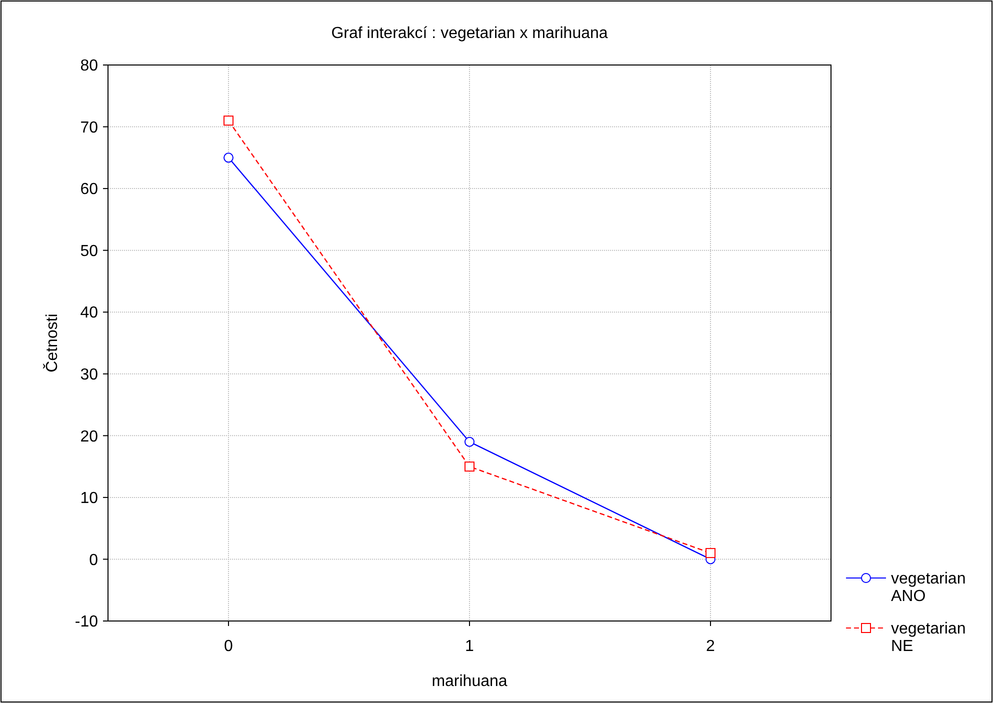 This screenshot has height=703, width=993. What do you see at coordinates (89, 189) in the screenshot?
I see `y-tick-label: 60` at bounding box center [89, 189].